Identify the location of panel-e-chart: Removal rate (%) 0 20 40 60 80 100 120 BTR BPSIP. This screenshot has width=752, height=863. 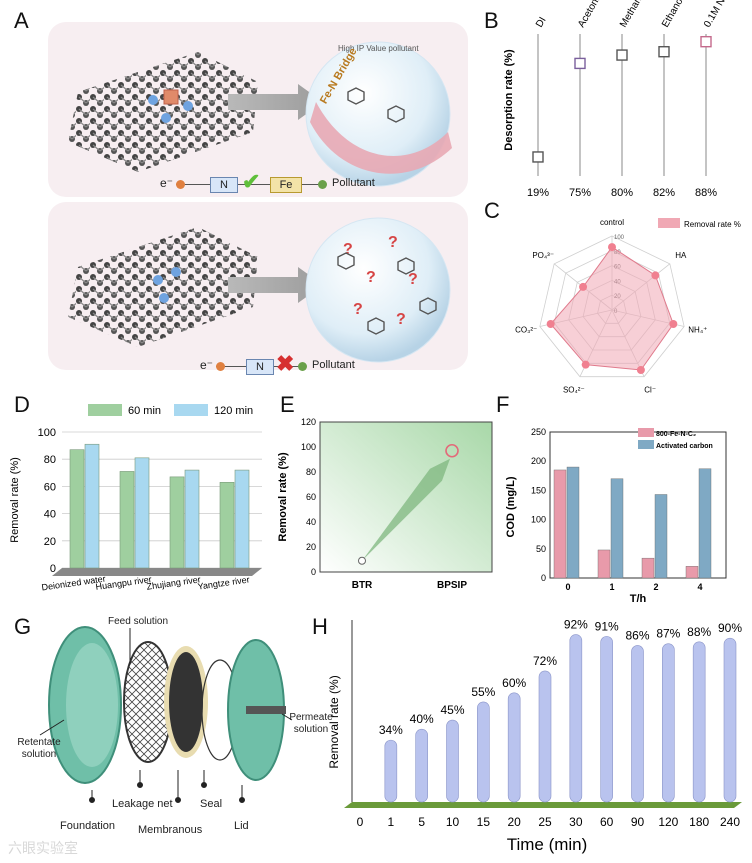
(385, 504).